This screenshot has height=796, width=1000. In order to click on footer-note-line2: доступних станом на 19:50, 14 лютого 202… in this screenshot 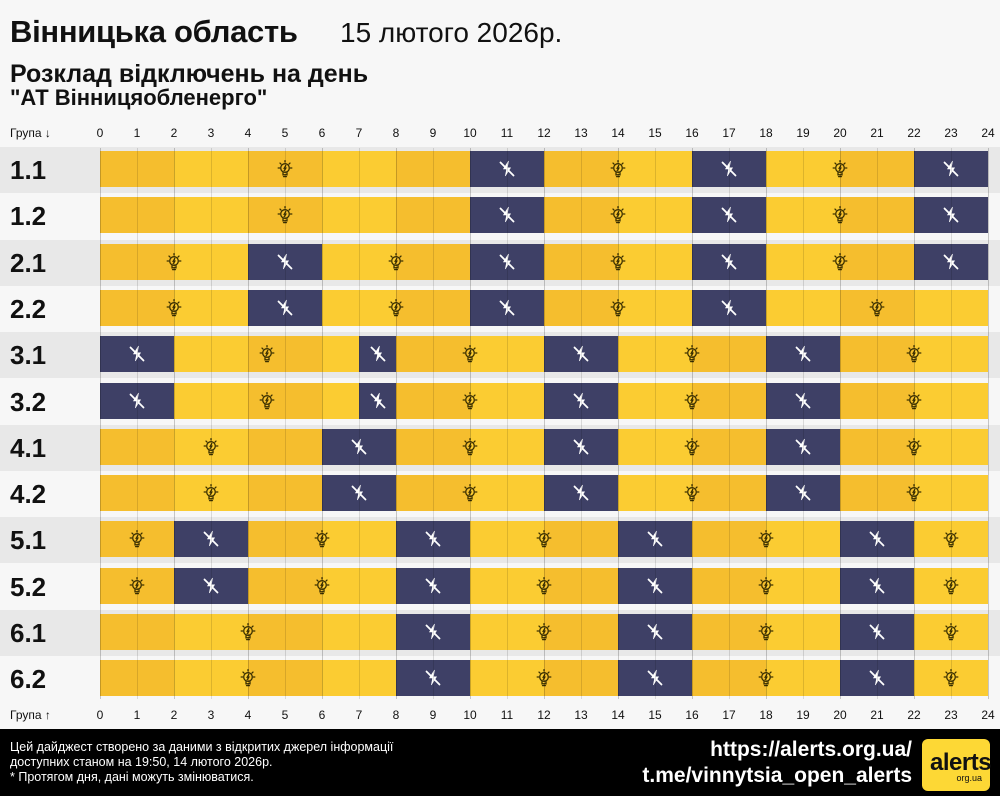, I will do `click(141, 762)`.